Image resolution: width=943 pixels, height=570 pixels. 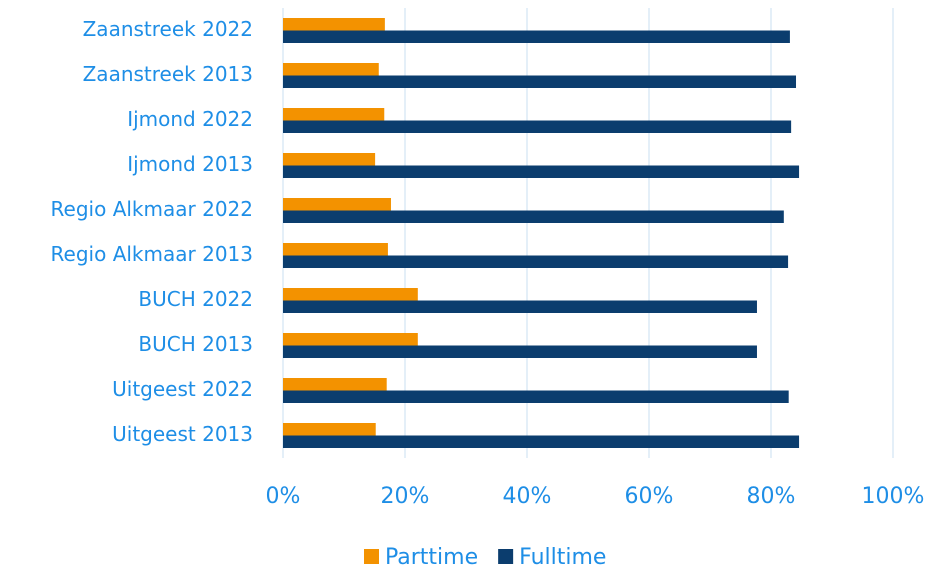 I want to click on y-tick-label: Uitgeest 2022, so click(x=182, y=389).